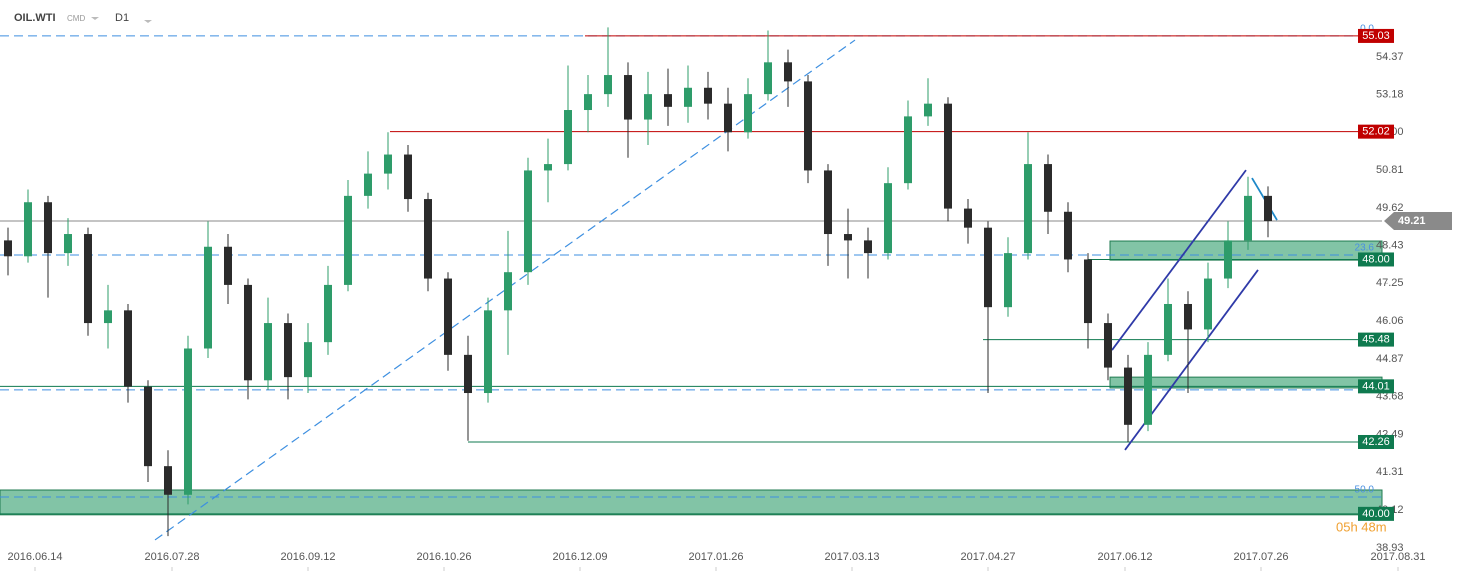 The height and width of the screenshot is (573, 1462). I want to click on level-label: 48.00, so click(1376, 259).